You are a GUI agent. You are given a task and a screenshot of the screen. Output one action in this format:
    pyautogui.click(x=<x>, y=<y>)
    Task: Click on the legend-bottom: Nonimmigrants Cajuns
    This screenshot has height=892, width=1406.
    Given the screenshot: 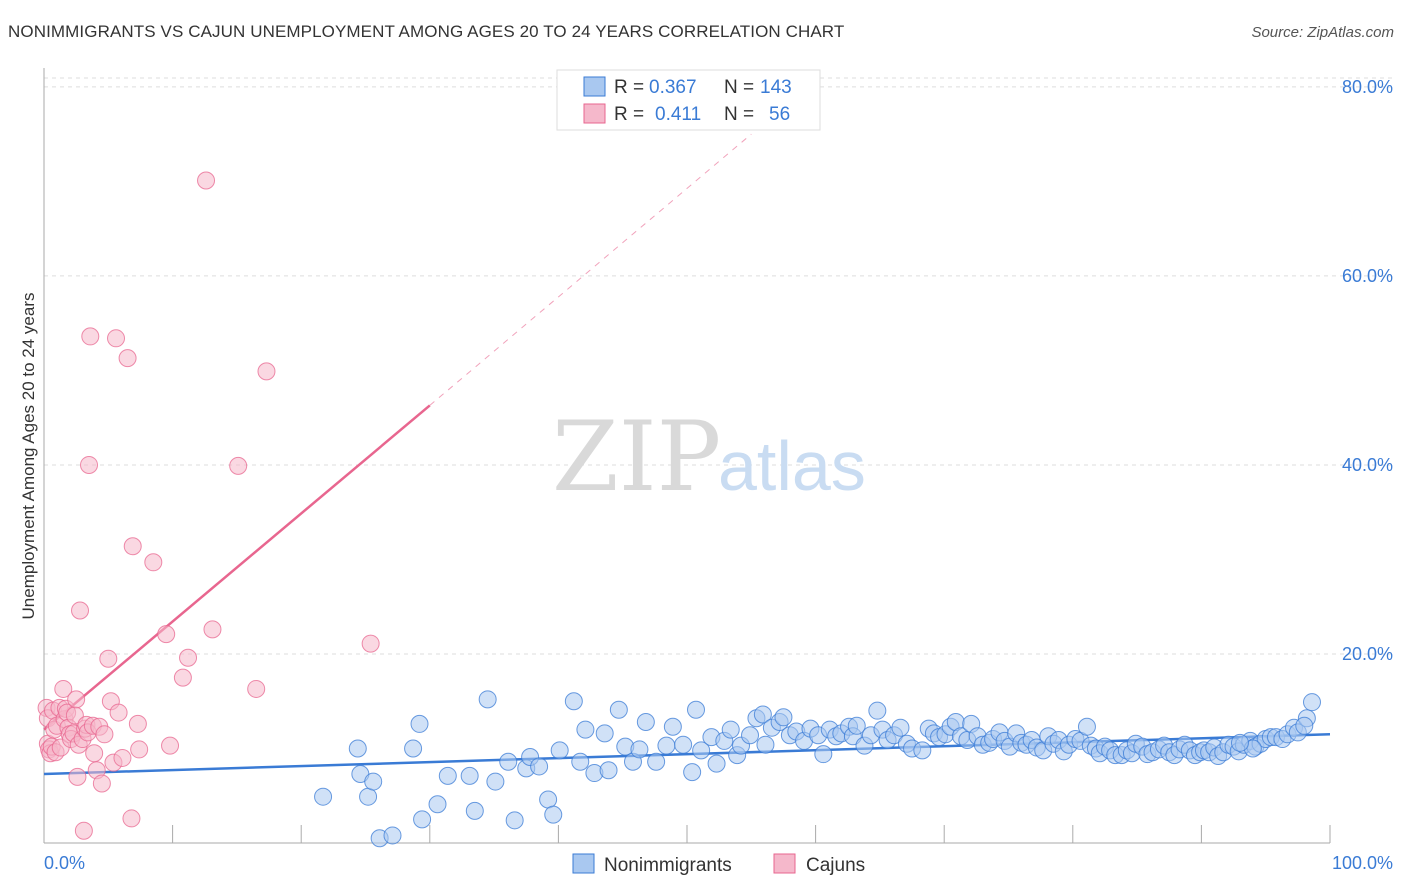 What is the action you would take?
    pyautogui.click(x=718, y=864)
    